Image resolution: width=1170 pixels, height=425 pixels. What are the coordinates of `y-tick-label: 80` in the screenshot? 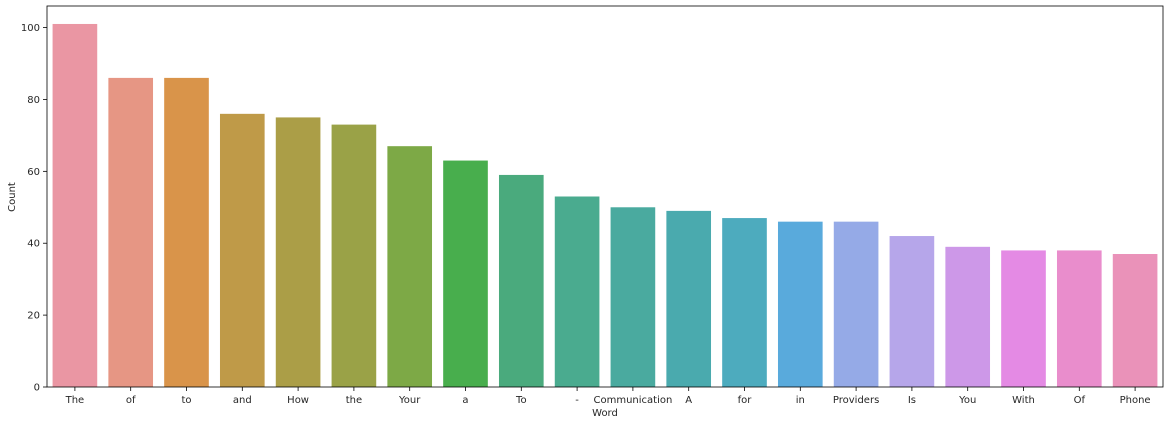 It's located at (33, 100).